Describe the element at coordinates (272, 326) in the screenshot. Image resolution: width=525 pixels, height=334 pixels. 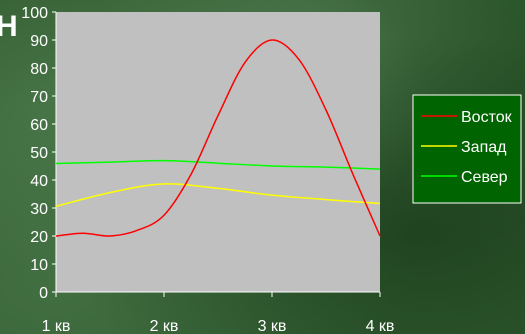
I see `x-tick-label: 3 кв` at that location.